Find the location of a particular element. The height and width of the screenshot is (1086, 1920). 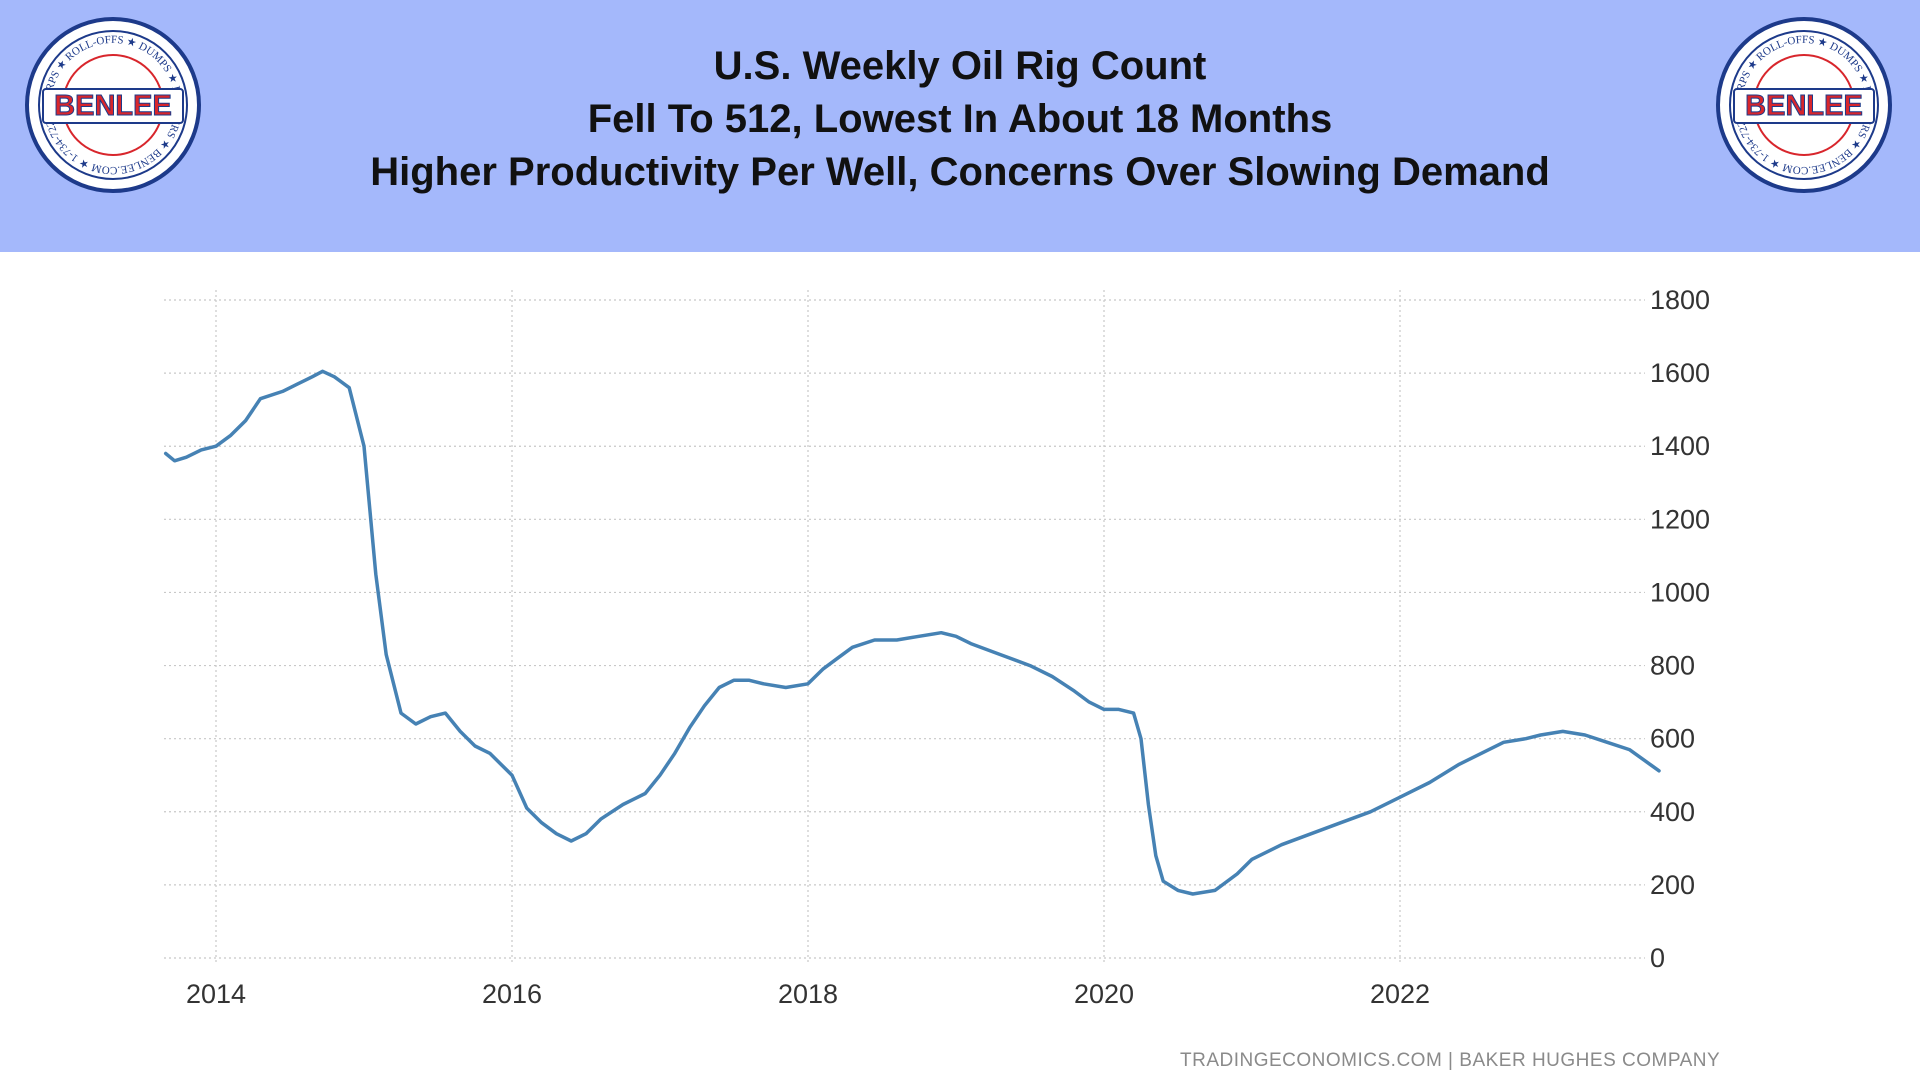

y-tick-label: 400 is located at coordinates (1672, 812).